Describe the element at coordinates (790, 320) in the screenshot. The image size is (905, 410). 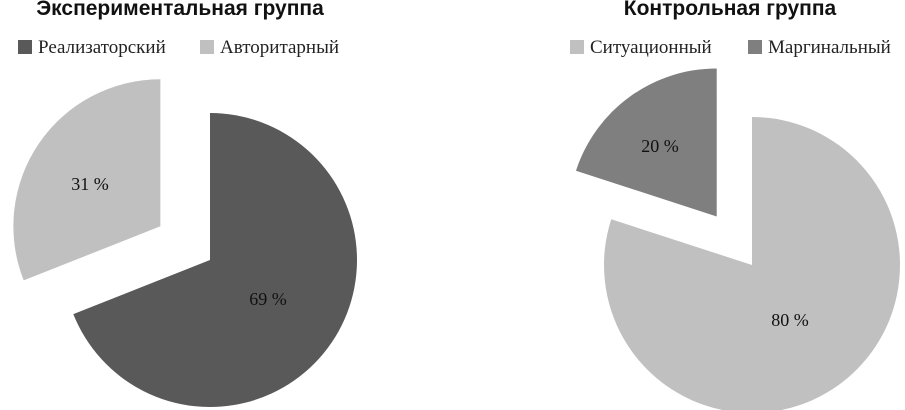
I see `data-label-situational: 80 %` at that location.